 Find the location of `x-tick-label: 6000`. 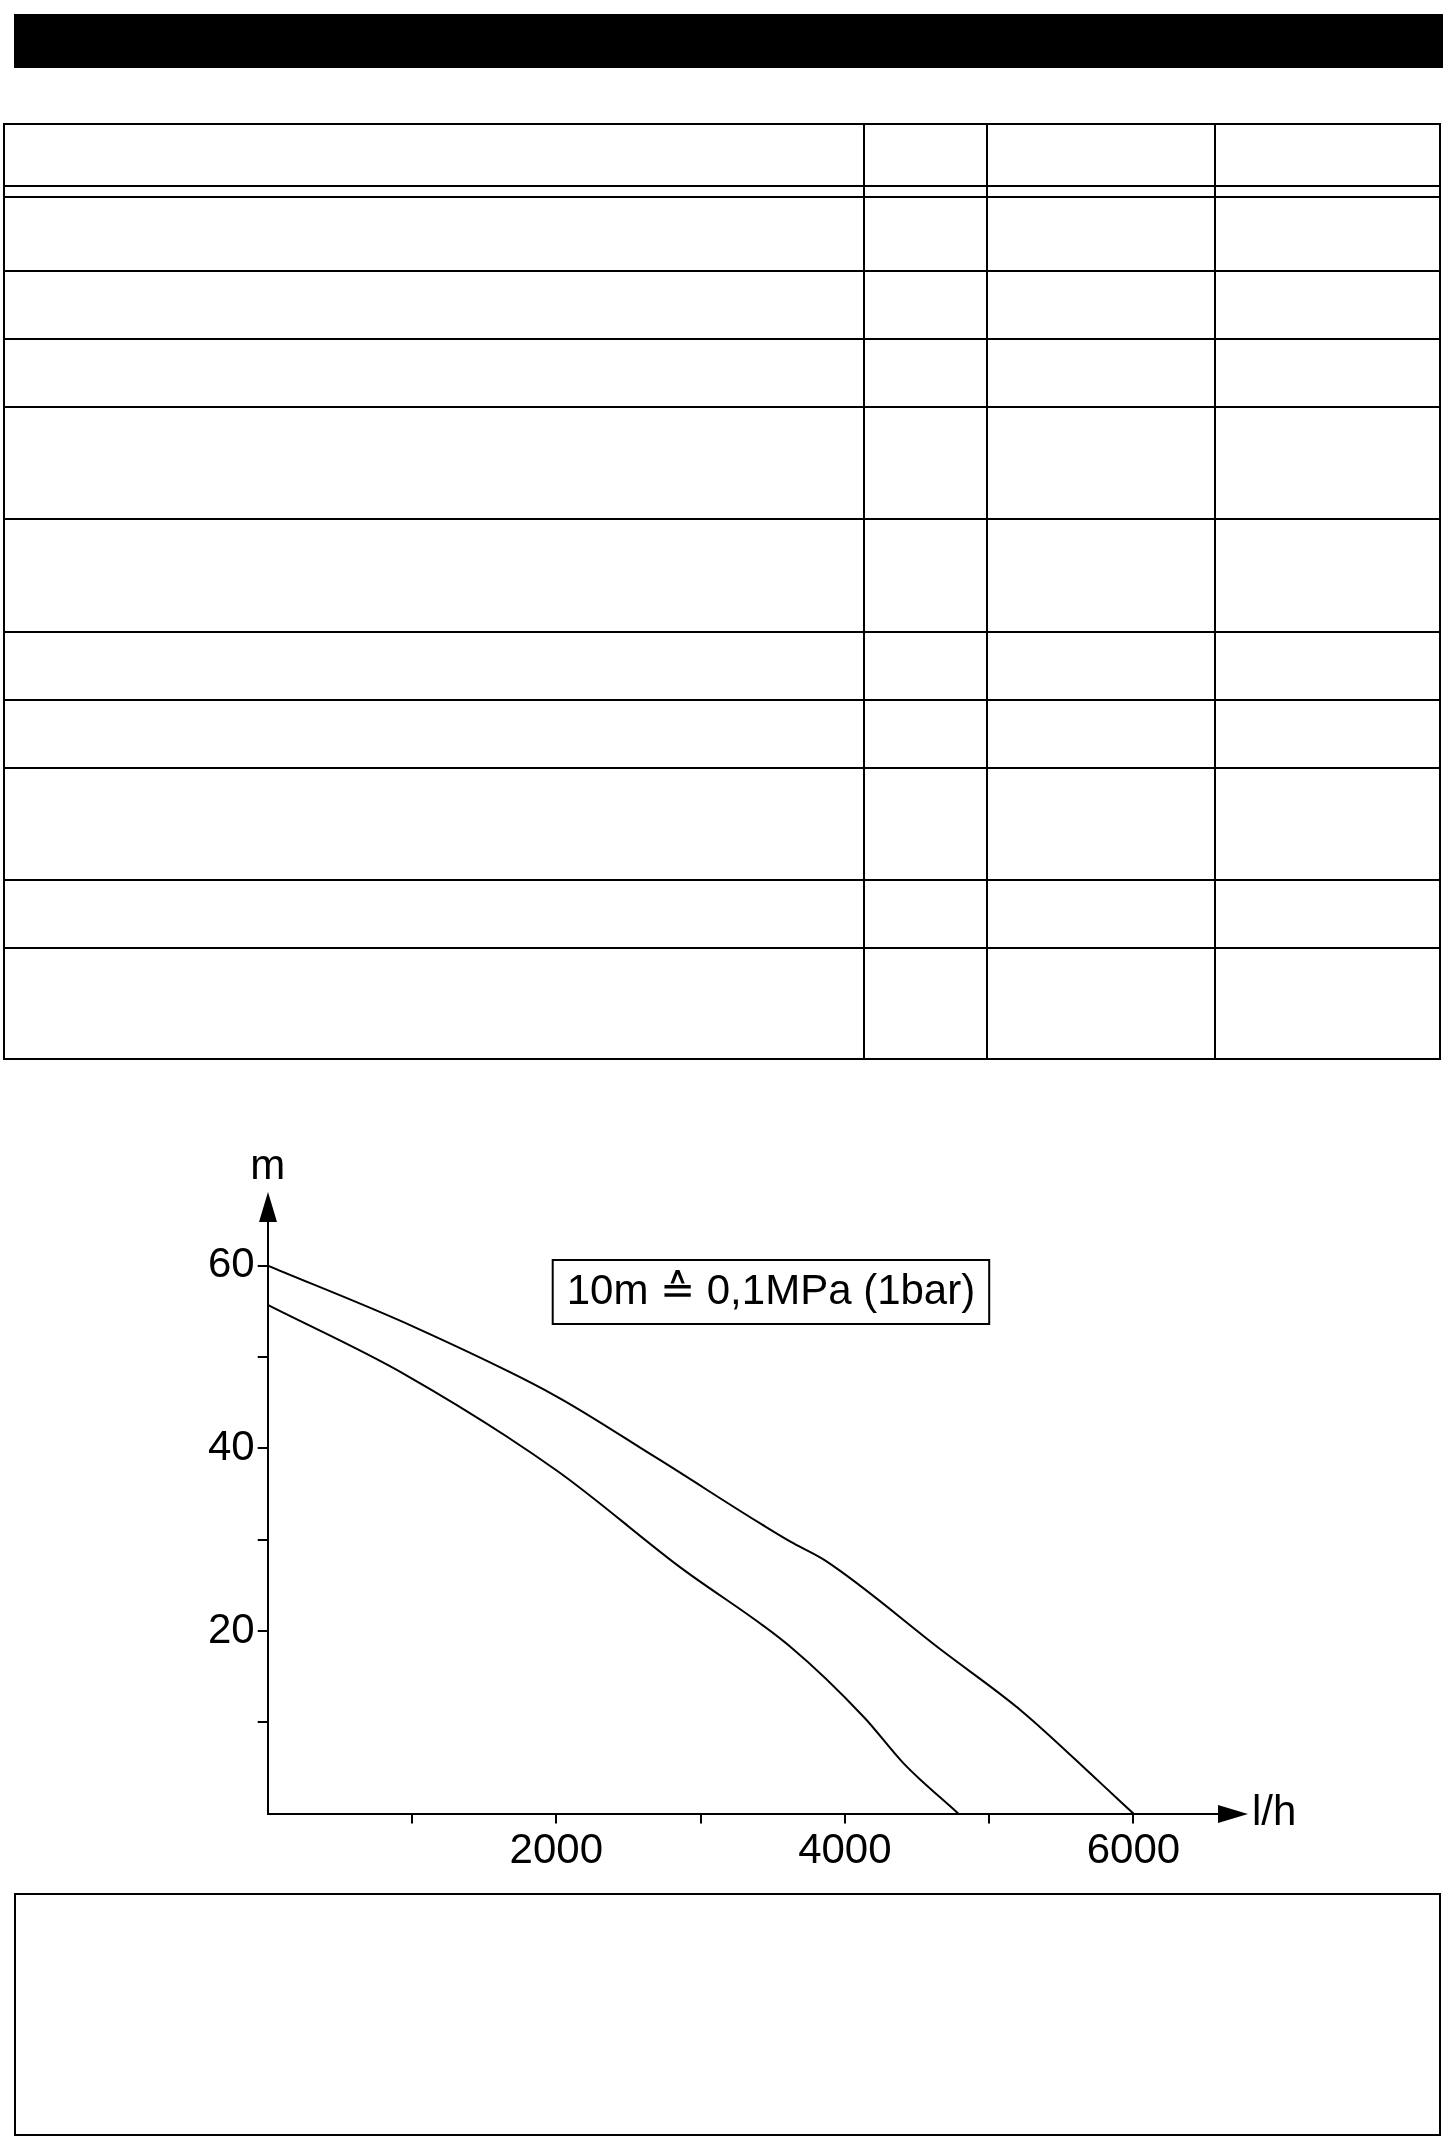

x-tick-label: 6000 is located at coordinates (1133, 1849).